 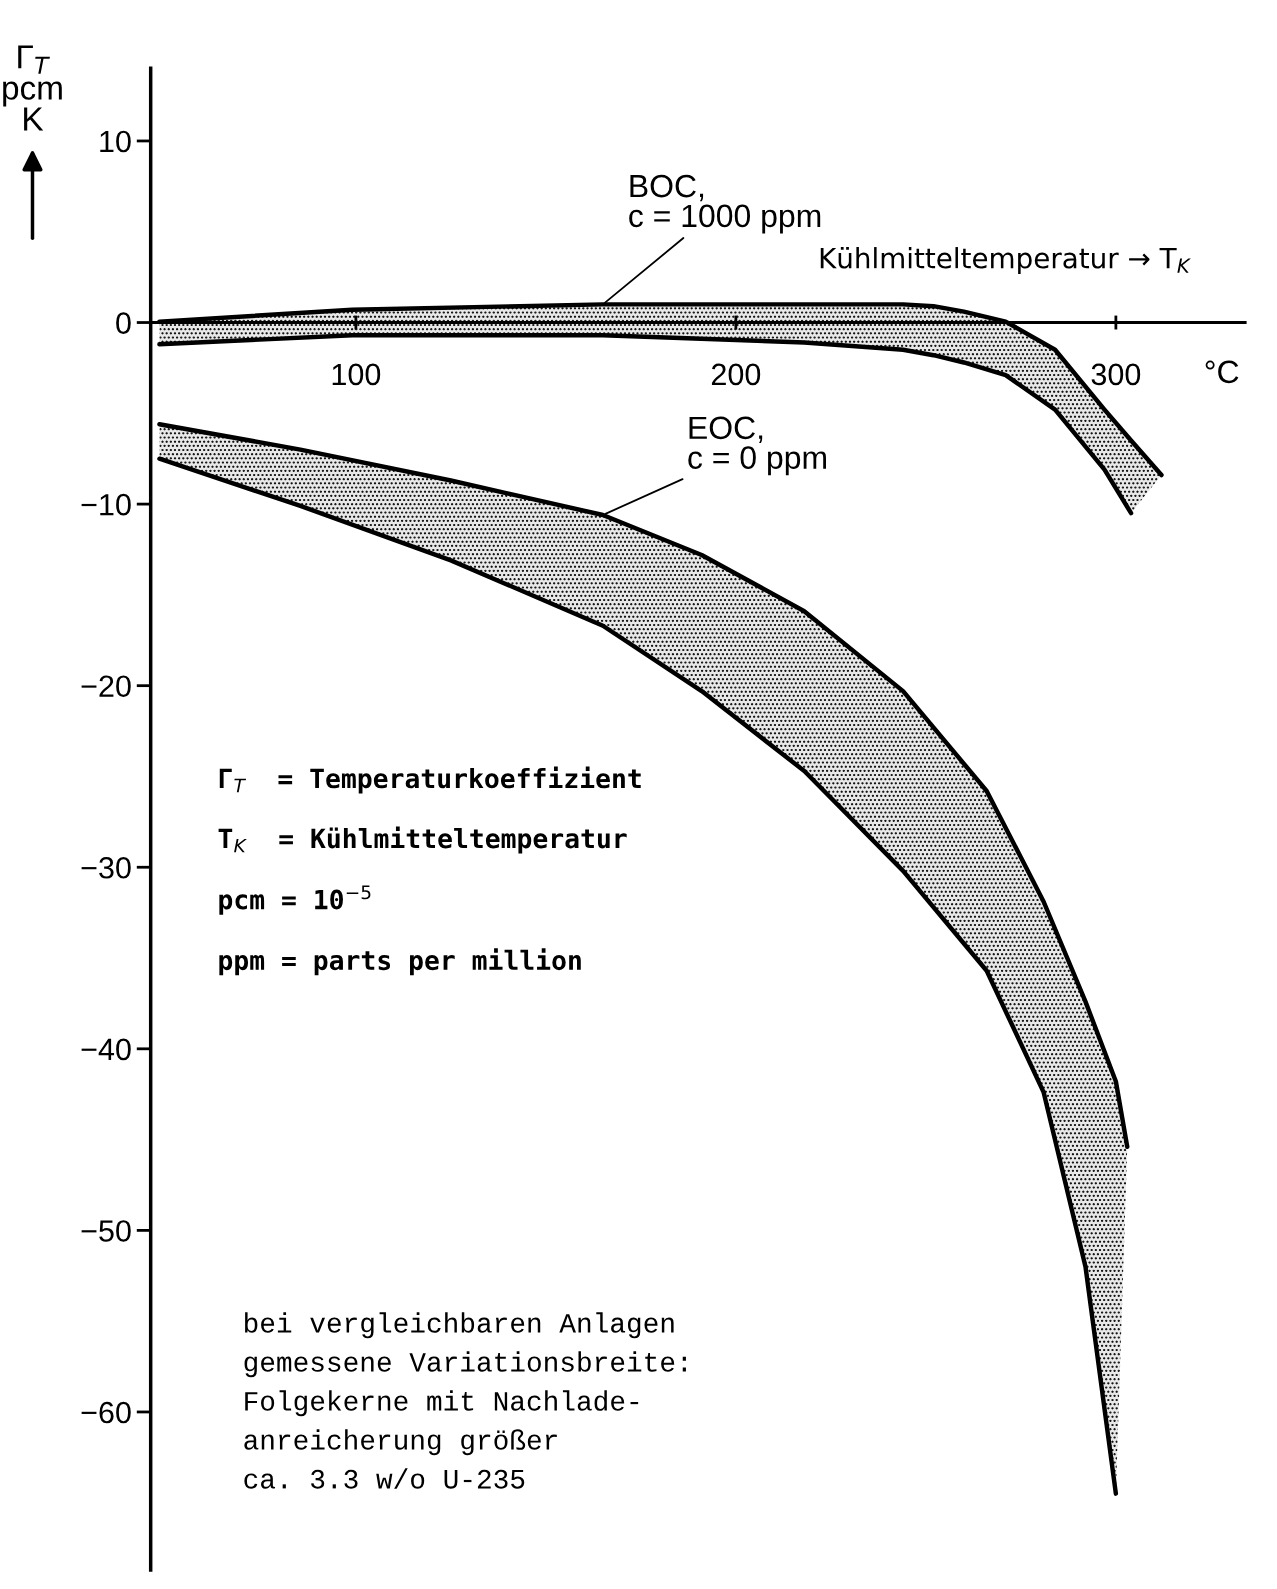 I want to click on x-axis-title: Kühlmitteltemperatur → T$_{K}$, so click(x=1005, y=260).